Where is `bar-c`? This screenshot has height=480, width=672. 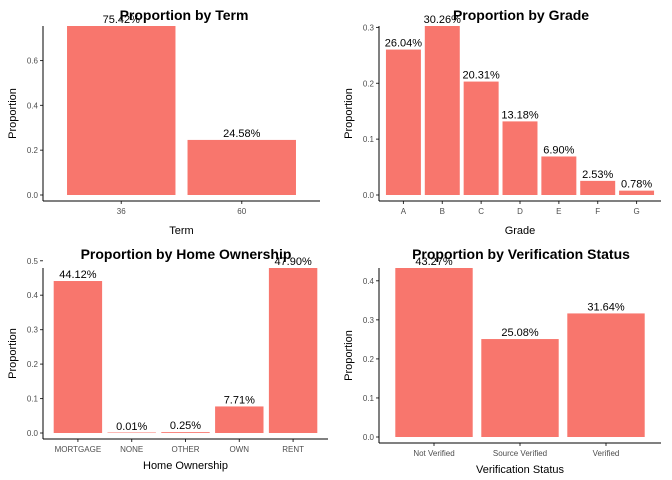 bar-c is located at coordinates (481, 138).